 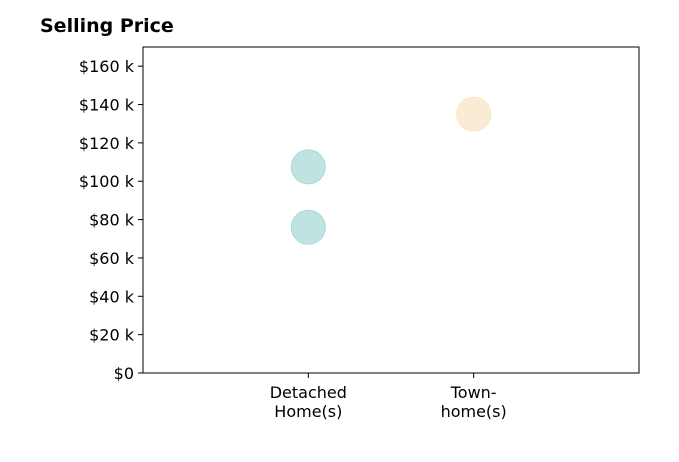 I want to click on y-tick-label: $160 k, so click(x=107, y=66).